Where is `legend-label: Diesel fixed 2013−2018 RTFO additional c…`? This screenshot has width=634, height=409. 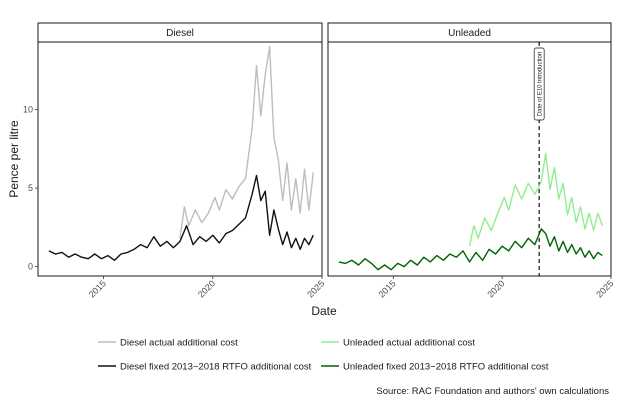 legend-label: Diesel fixed 2013−2018 RTFO additional c… is located at coordinates (216, 367).